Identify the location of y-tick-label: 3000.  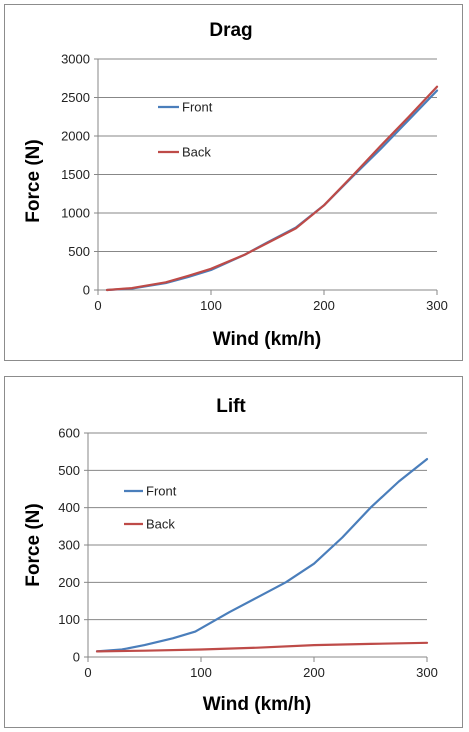
(75, 59).